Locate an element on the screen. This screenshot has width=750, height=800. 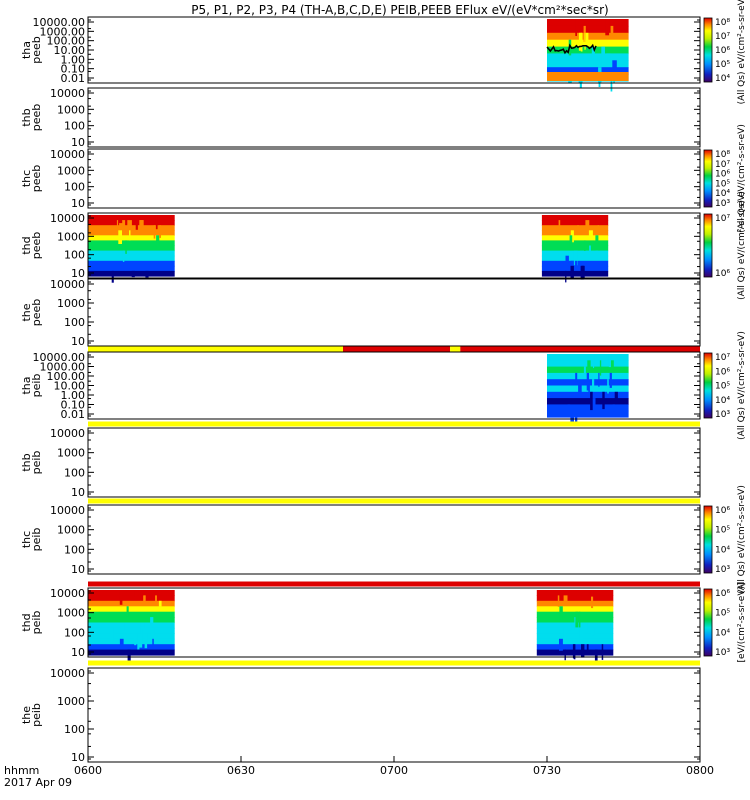
y-tick-label: 1000.00 is located at coordinates (63, 367).